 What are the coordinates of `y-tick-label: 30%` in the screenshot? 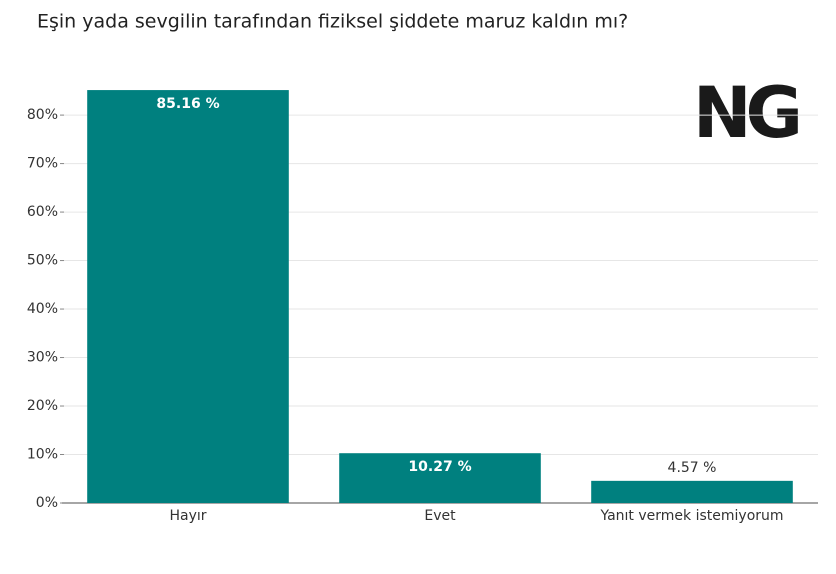 It's located at (42, 358).